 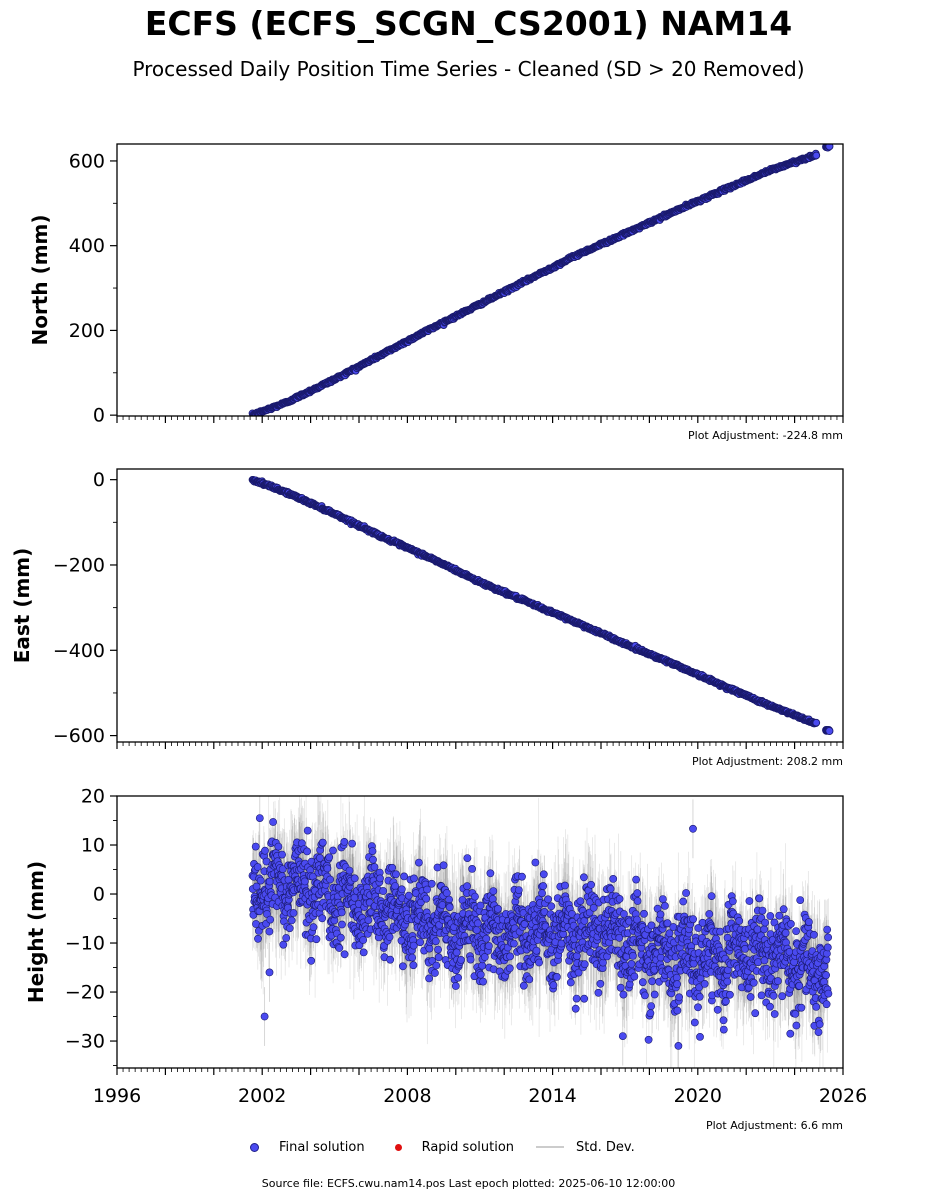 What do you see at coordinates (87, 331) in the screenshot?
I see `y-tick-label: 200` at bounding box center [87, 331].